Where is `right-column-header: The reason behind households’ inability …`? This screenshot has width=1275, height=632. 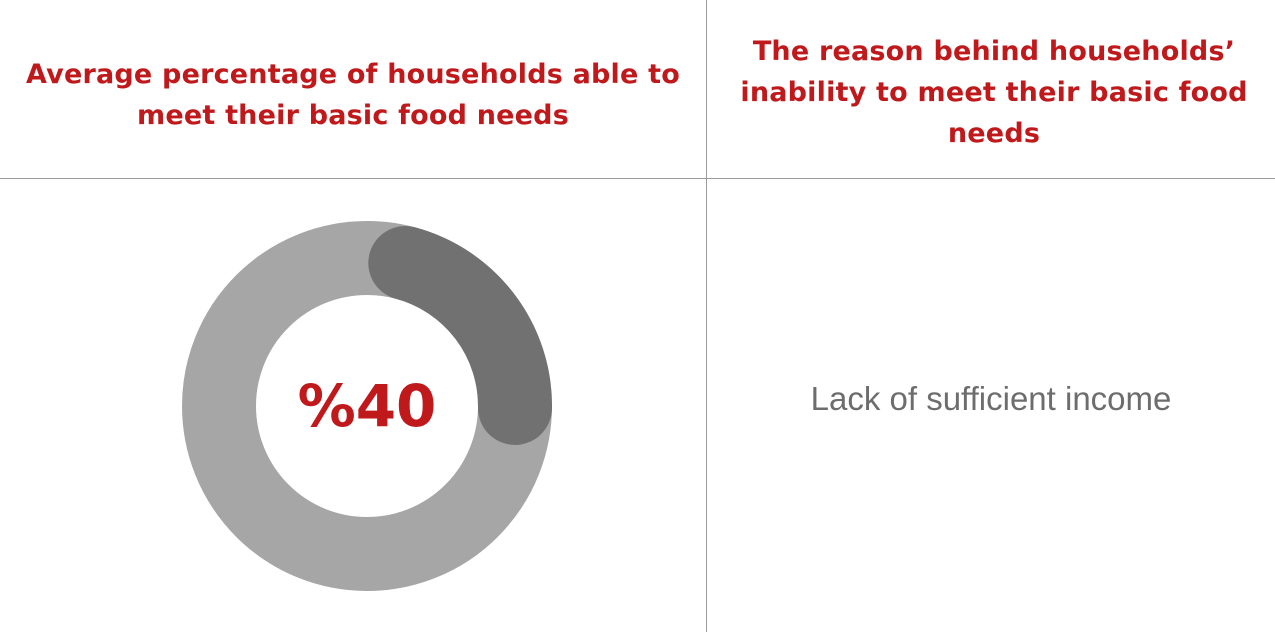
right-column-header: The reason behind households’ inability … is located at coordinates (994, 92).